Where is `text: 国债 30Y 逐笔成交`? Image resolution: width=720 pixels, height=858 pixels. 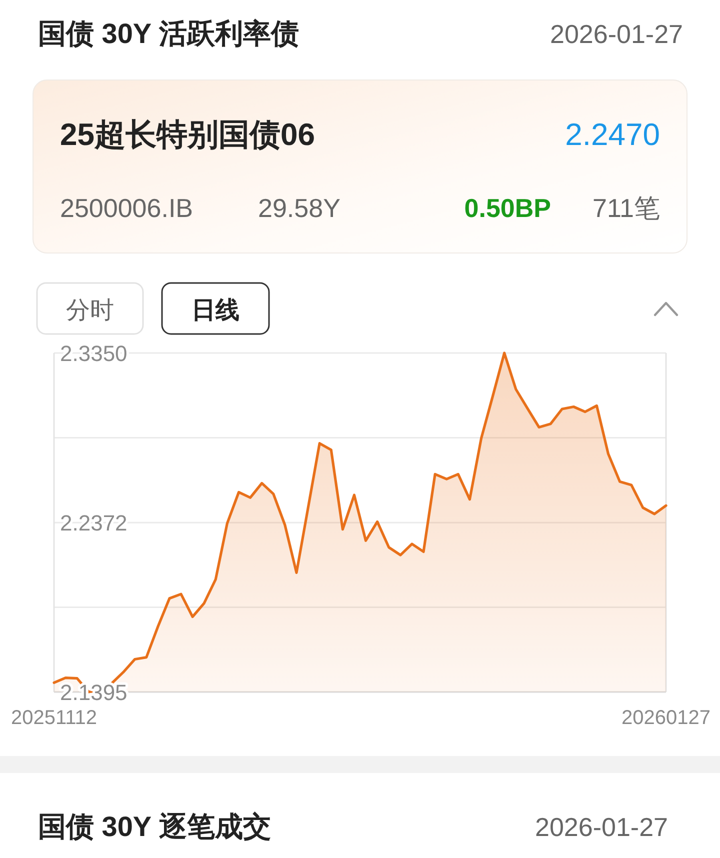 text: 国债 30Y 逐笔成交 is located at coordinates (154, 826).